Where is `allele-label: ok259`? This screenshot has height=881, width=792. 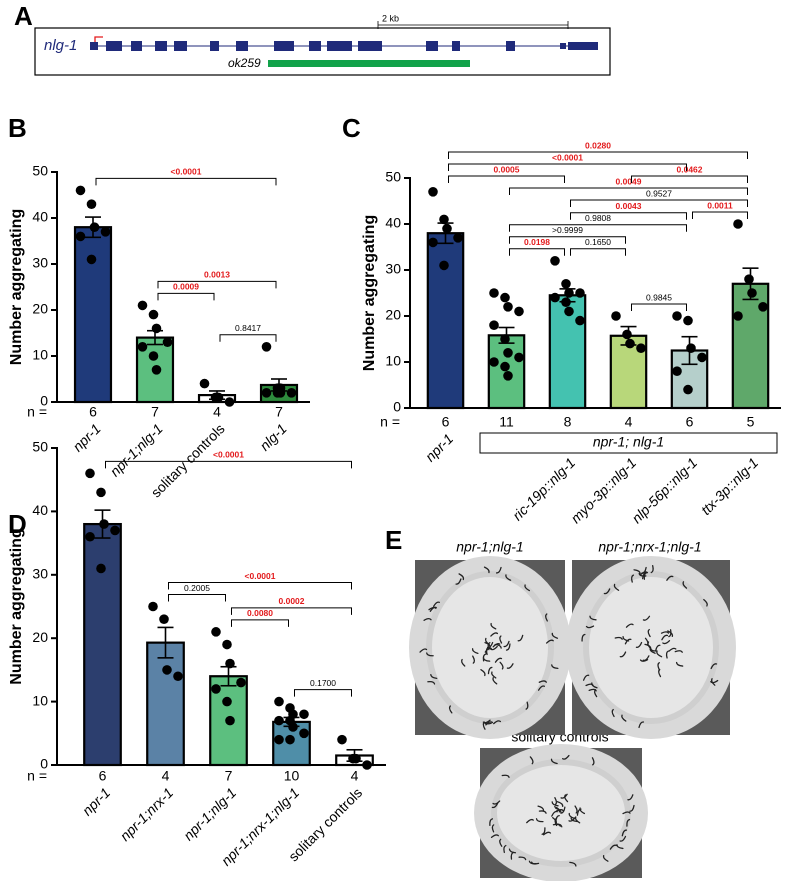
allele-label: ok259 is located at coordinates (244, 63).